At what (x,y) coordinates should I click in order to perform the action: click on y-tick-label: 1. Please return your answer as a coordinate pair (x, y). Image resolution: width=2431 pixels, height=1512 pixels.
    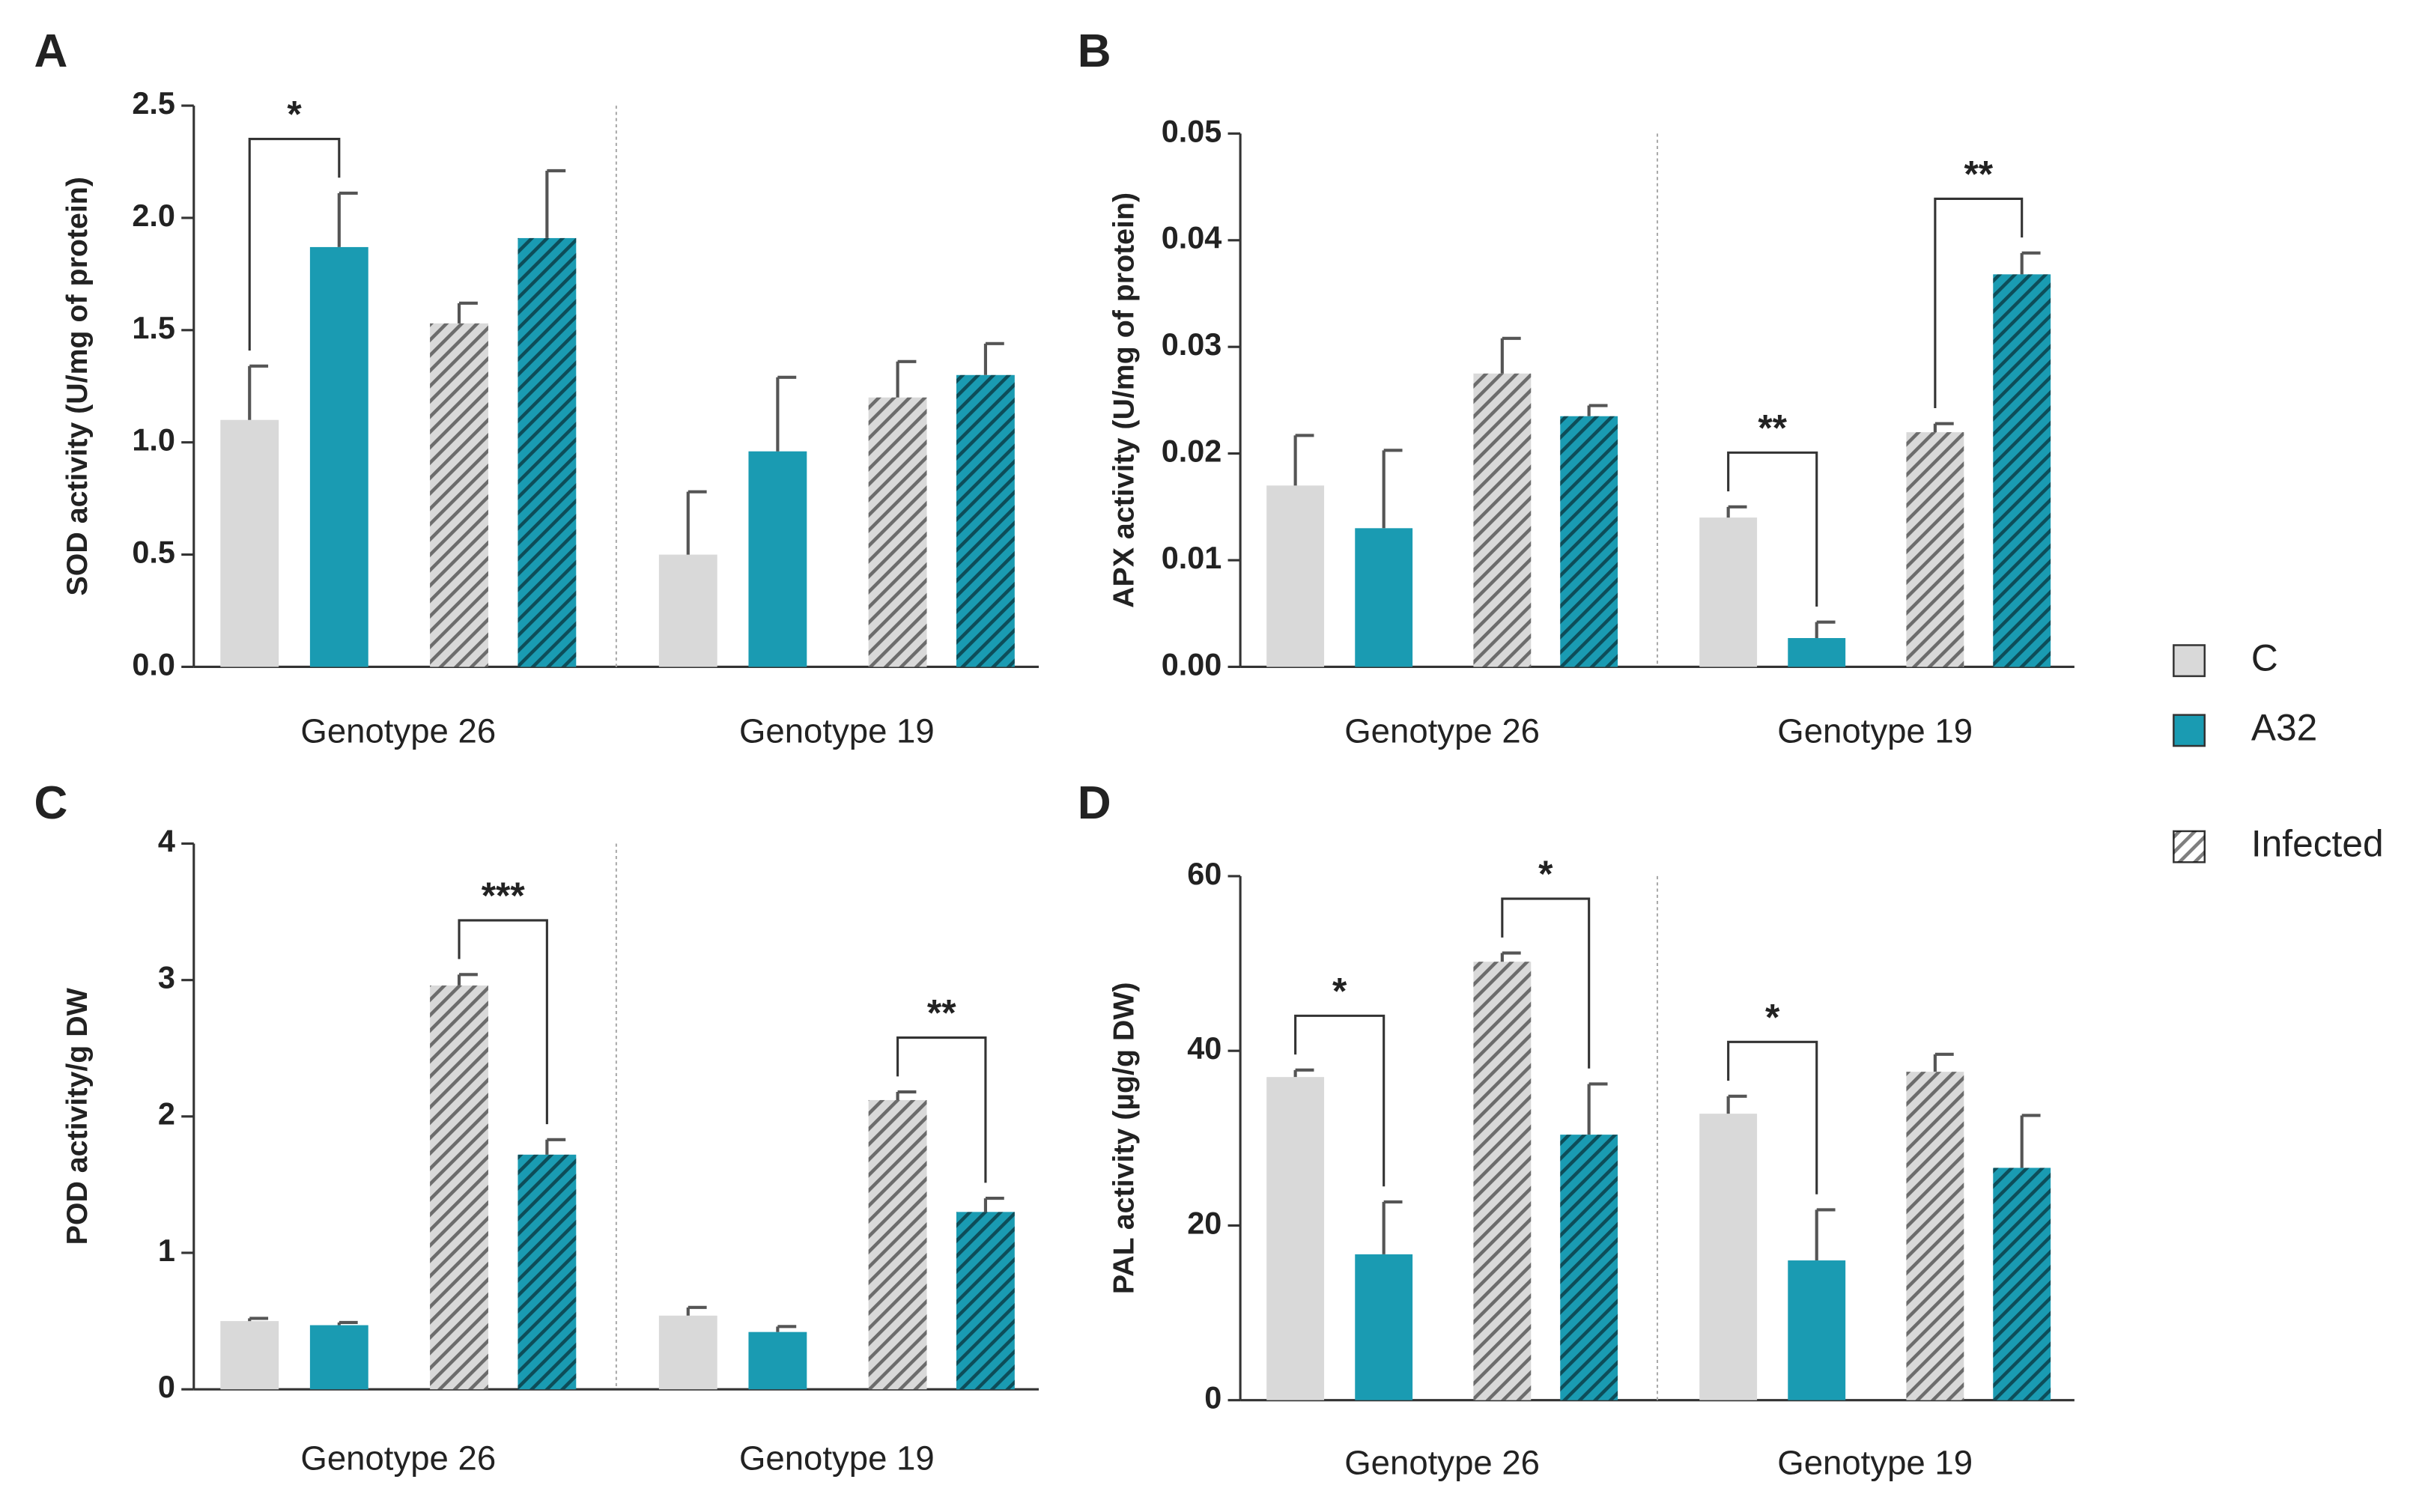
    Looking at the image, I should click on (166, 1250).